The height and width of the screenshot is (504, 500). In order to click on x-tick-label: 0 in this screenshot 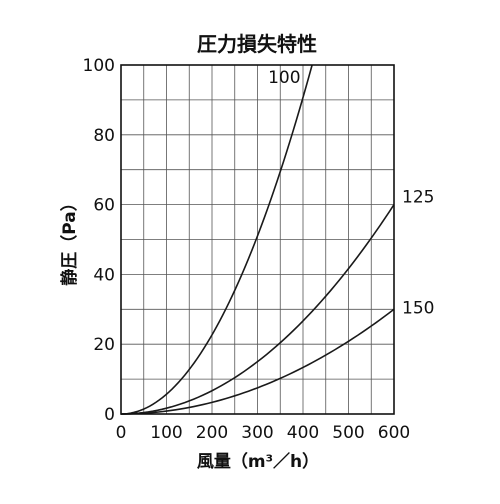, I will do `click(121, 433)`.